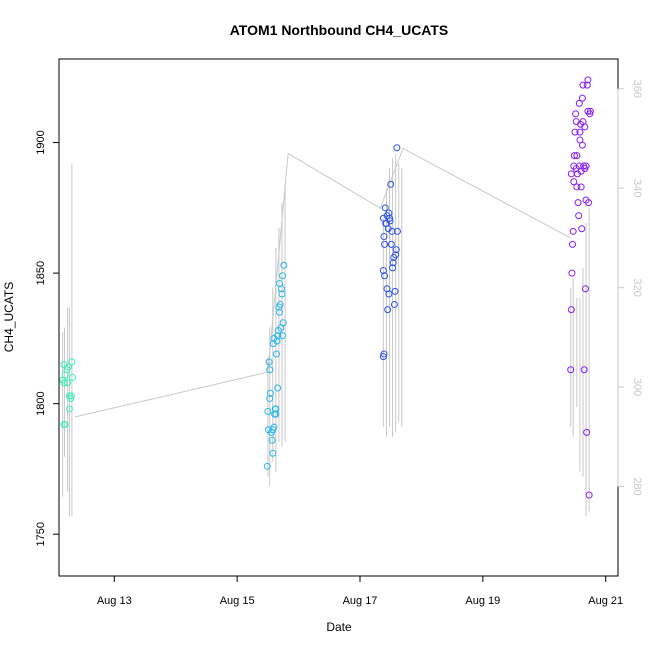 The width and height of the screenshot is (650, 650). Describe the element at coordinates (41, 273) in the screenshot. I see `y-tick-label: 1850` at that location.